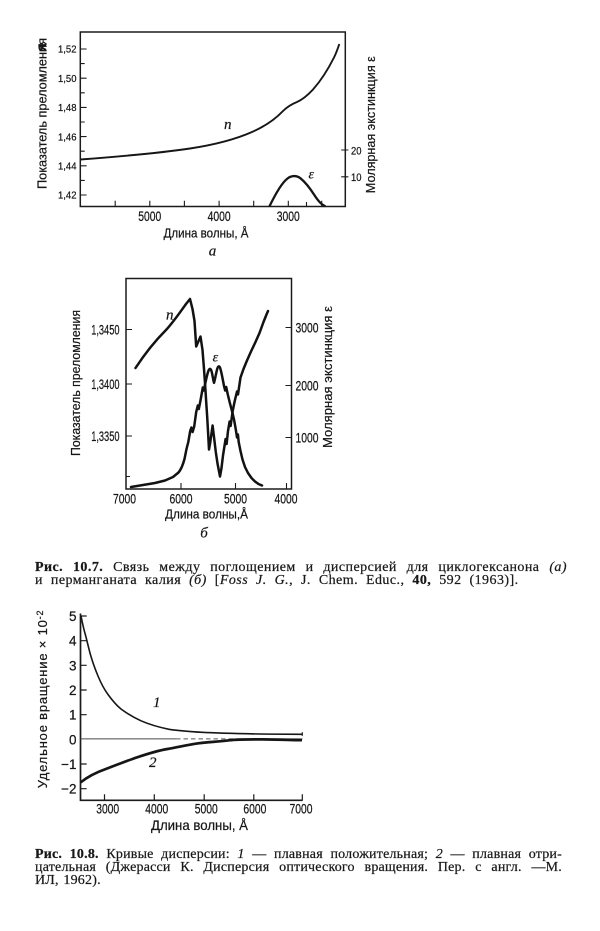 This screenshot has width=600, height=931. I want to click on svg-text: 1,42, so click(67, 196).